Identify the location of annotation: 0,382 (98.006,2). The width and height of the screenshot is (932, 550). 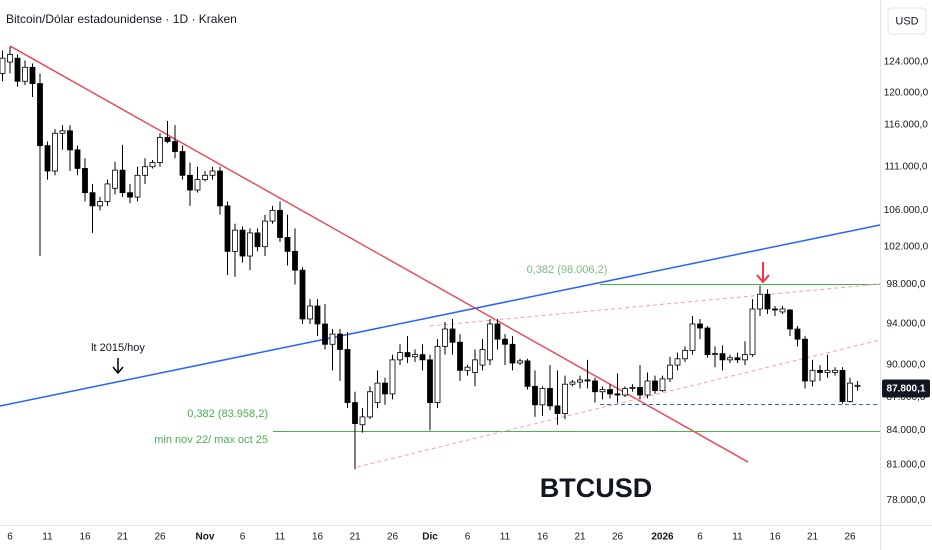
(567, 270).